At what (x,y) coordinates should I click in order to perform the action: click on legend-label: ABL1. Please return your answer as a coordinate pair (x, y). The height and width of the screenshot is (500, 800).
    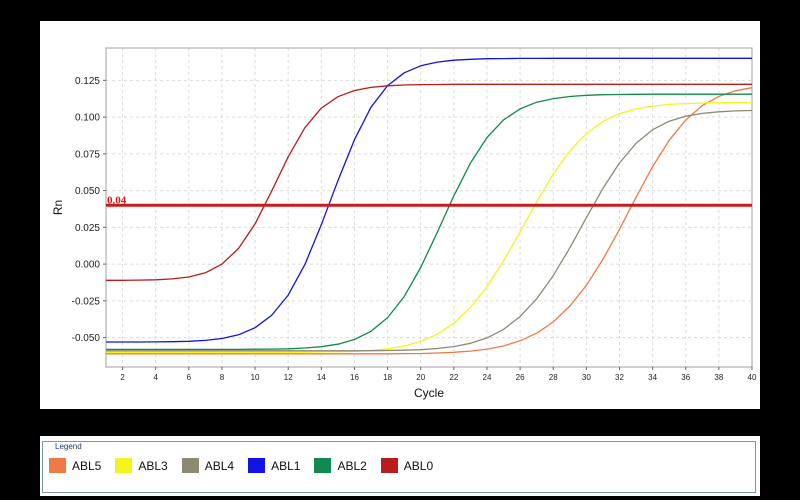
    Looking at the image, I should click on (286, 465).